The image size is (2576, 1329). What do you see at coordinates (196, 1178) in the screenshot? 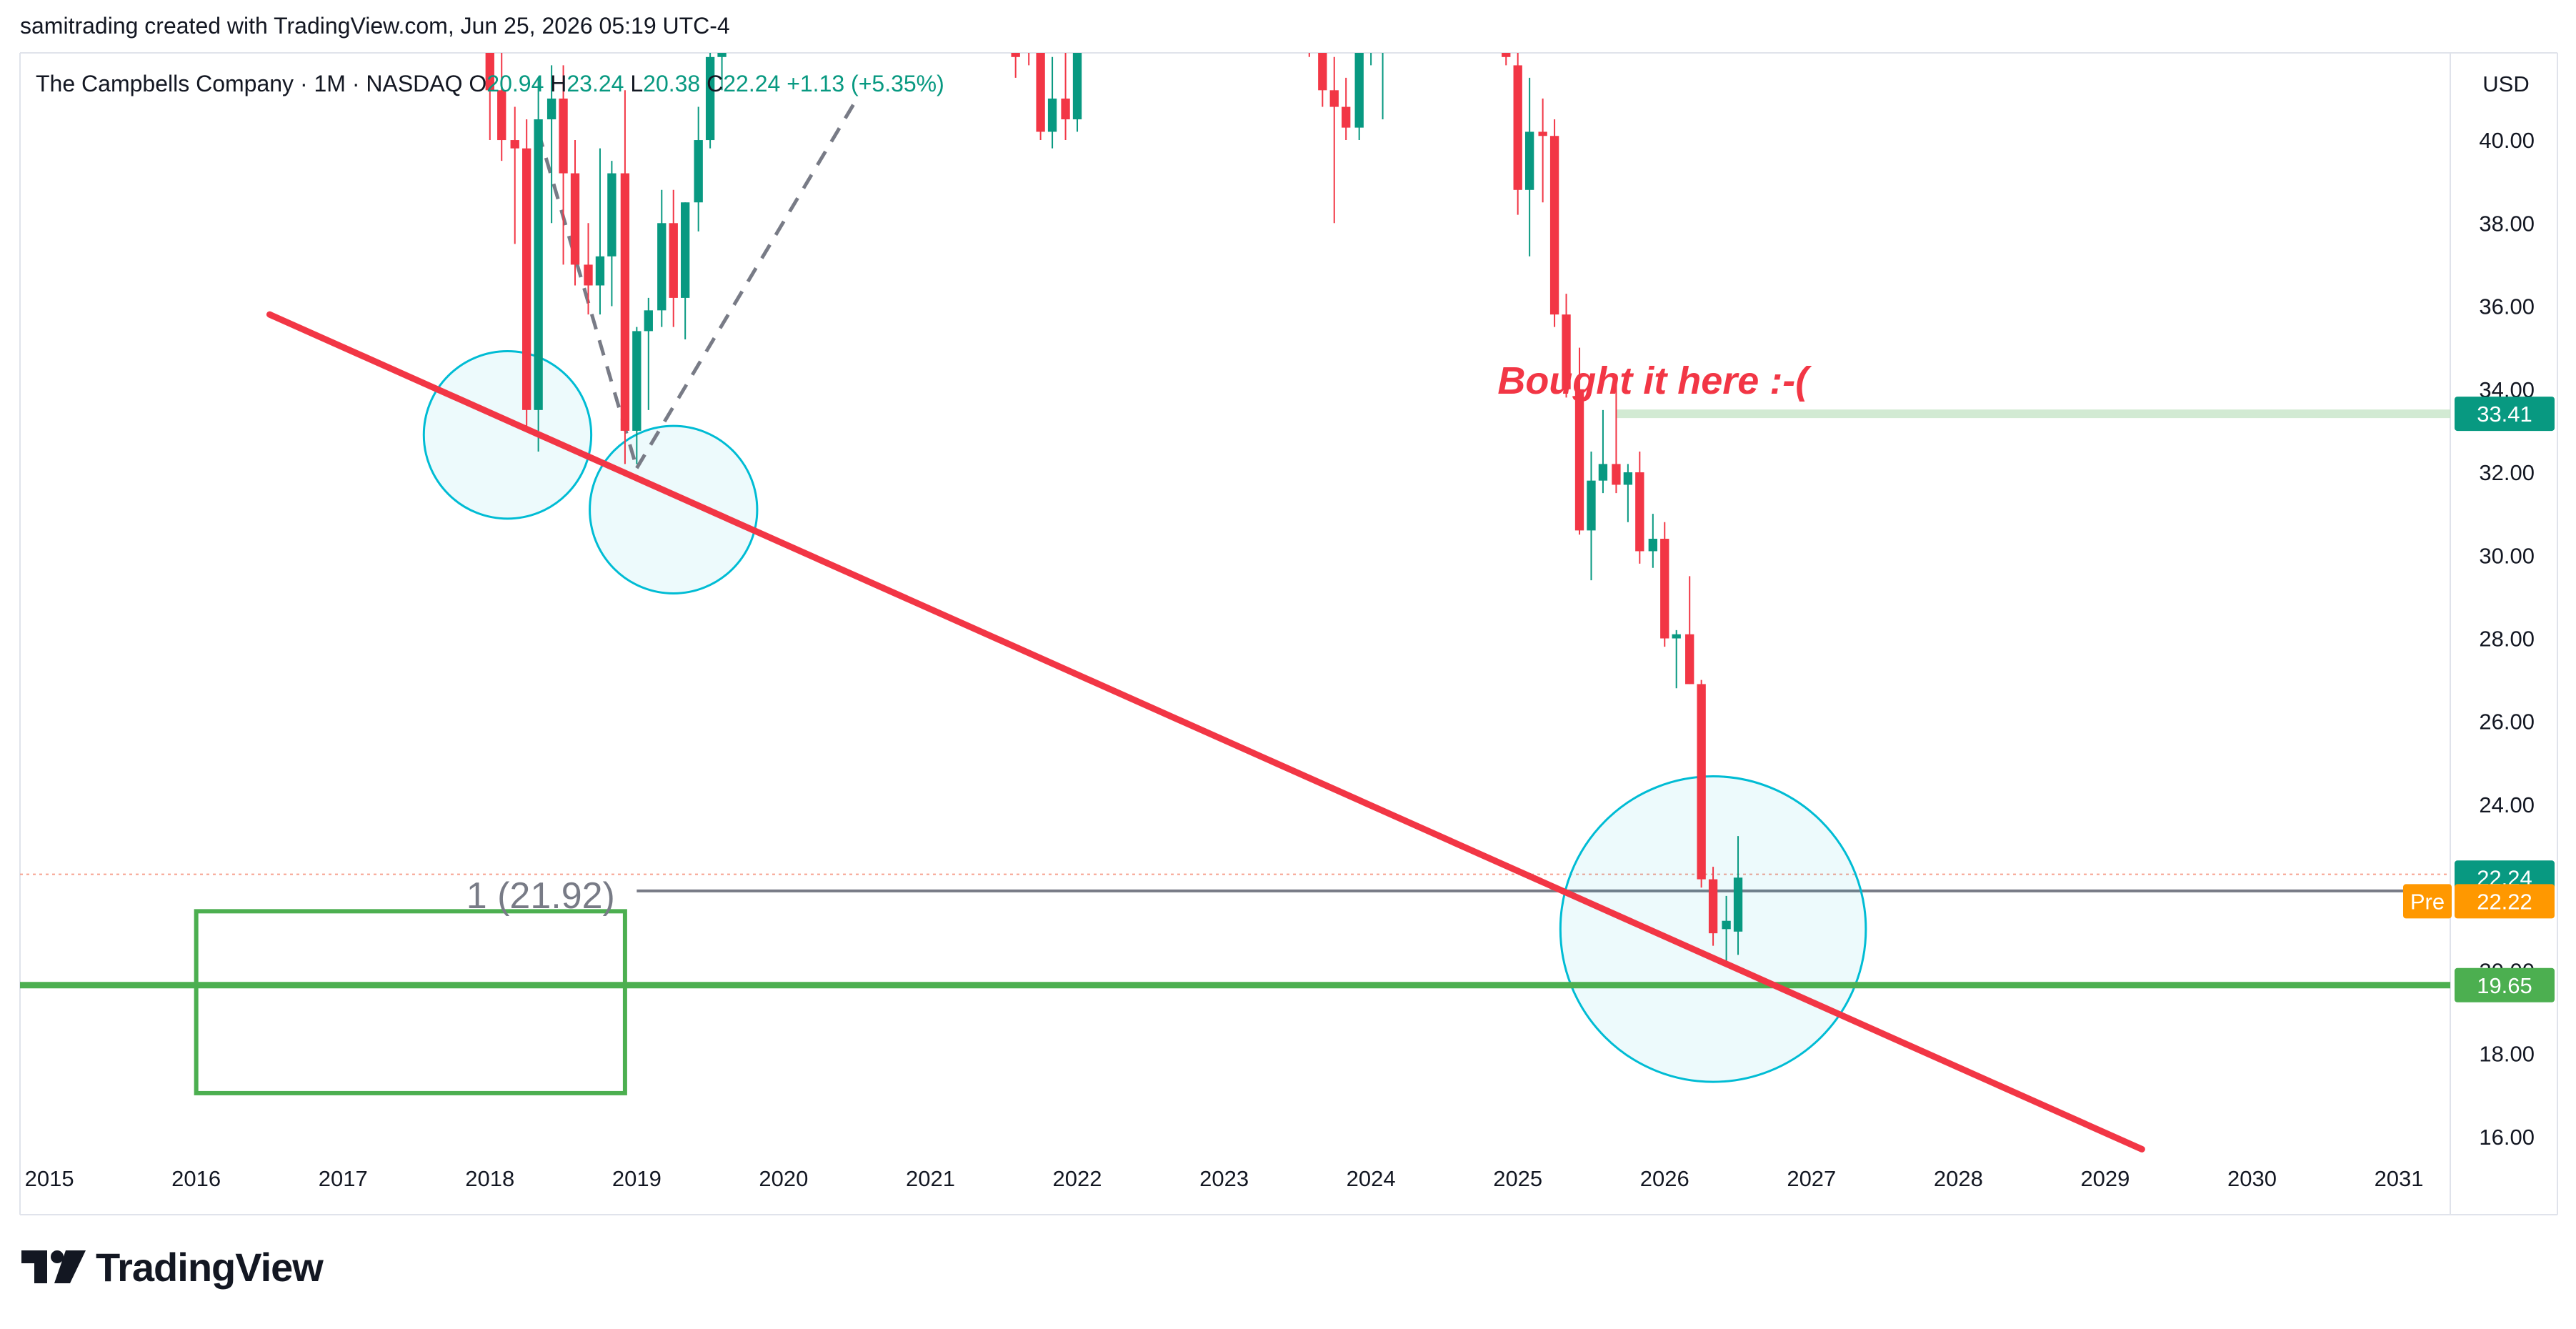
I see `x-tick-label: 2016` at bounding box center [196, 1178].